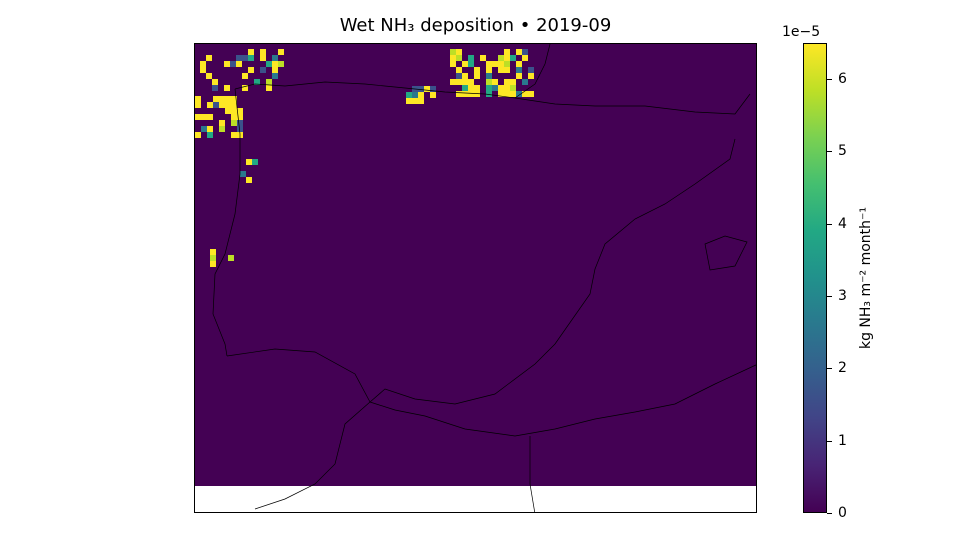 The height and width of the screenshot is (540, 960). I want to click on coastline-africa, so click(562, 400).